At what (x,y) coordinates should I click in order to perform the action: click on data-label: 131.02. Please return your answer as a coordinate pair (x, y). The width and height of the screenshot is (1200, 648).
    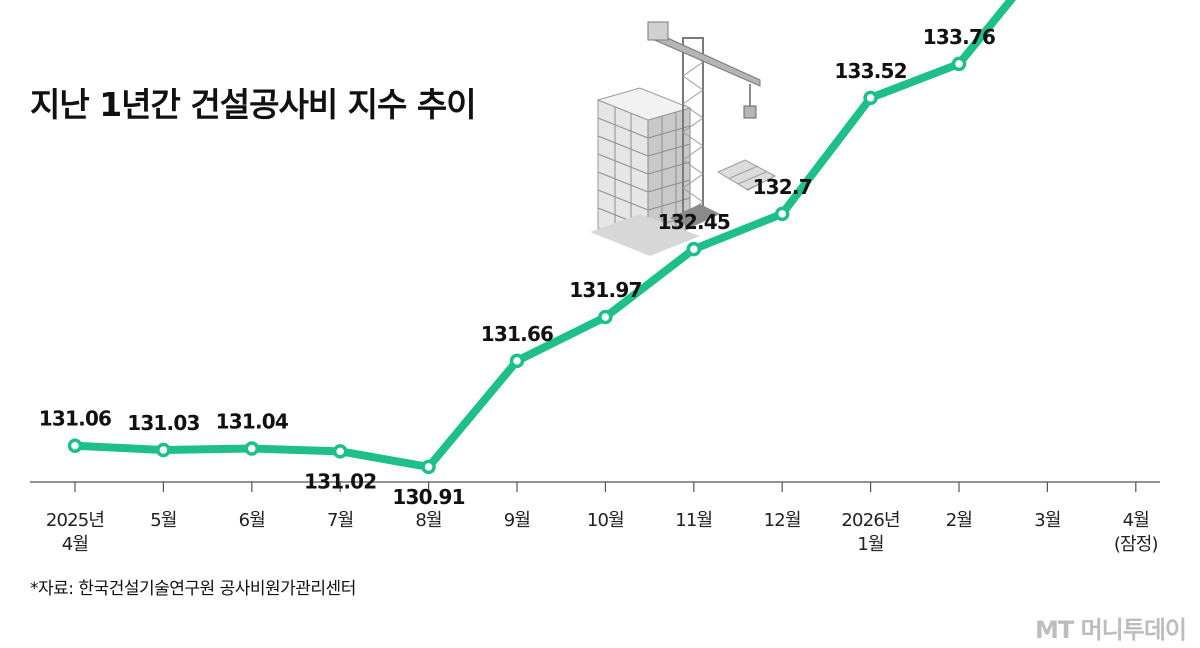
    Looking at the image, I should click on (340, 481).